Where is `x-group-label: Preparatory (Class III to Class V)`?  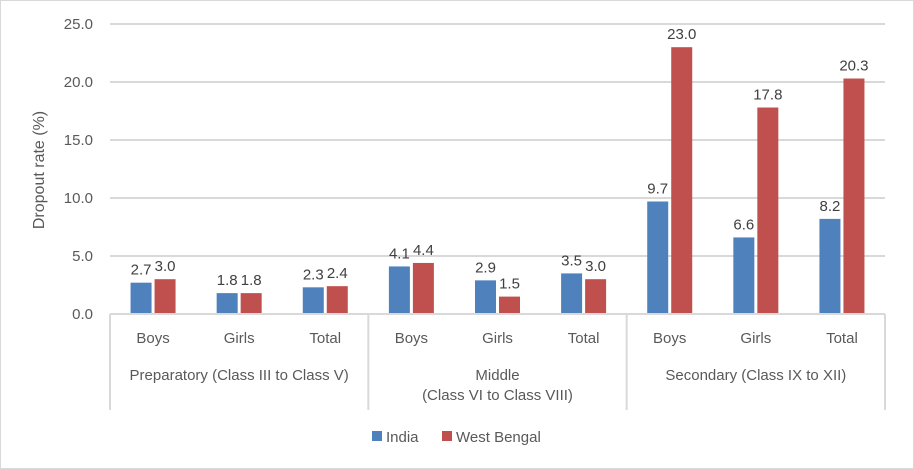 x-group-label: Preparatory (Class III to Class V) is located at coordinates (239, 375).